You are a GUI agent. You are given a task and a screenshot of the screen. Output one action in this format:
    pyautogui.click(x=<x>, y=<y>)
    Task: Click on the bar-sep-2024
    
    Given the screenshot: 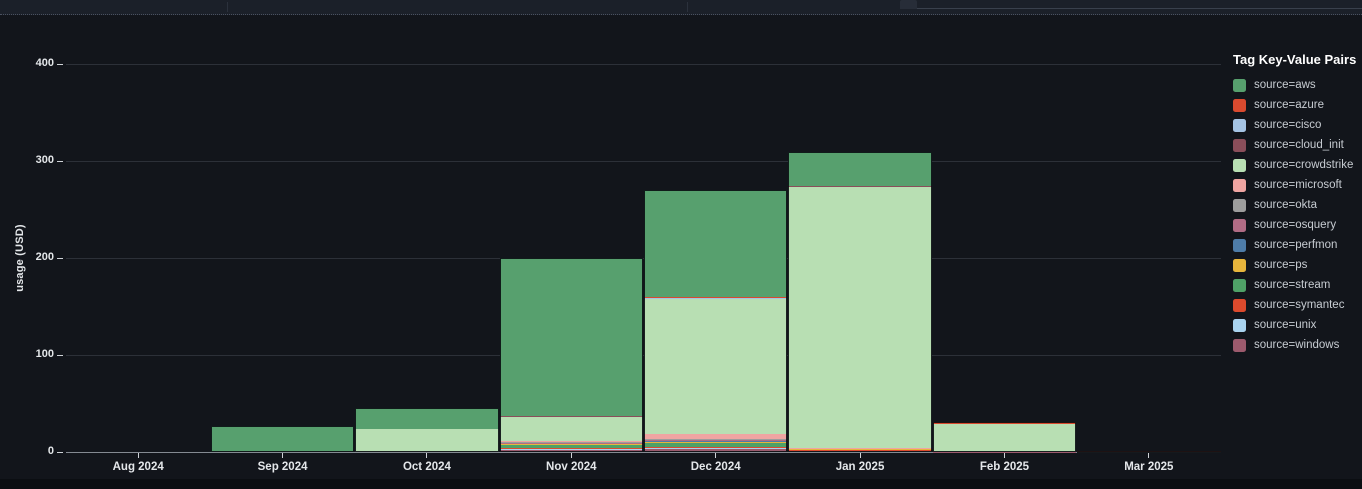 What is the action you would take?
    pyautogui.click(x=282, y=438)
    